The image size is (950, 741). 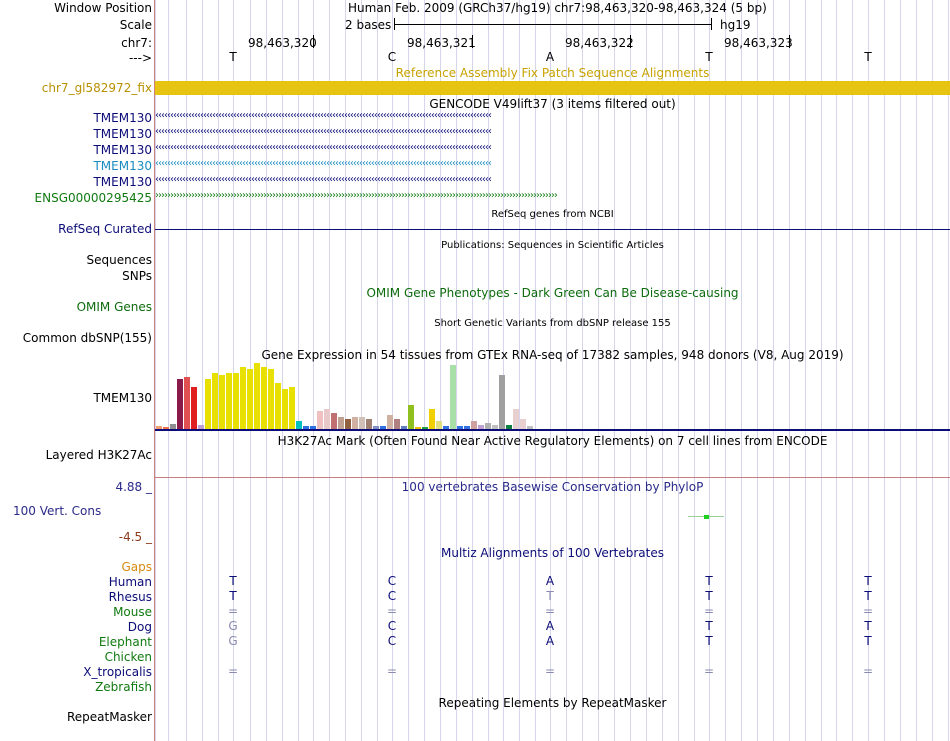 I want to click on publications-sequences-label: Sequences, so click(x=119, y=260).